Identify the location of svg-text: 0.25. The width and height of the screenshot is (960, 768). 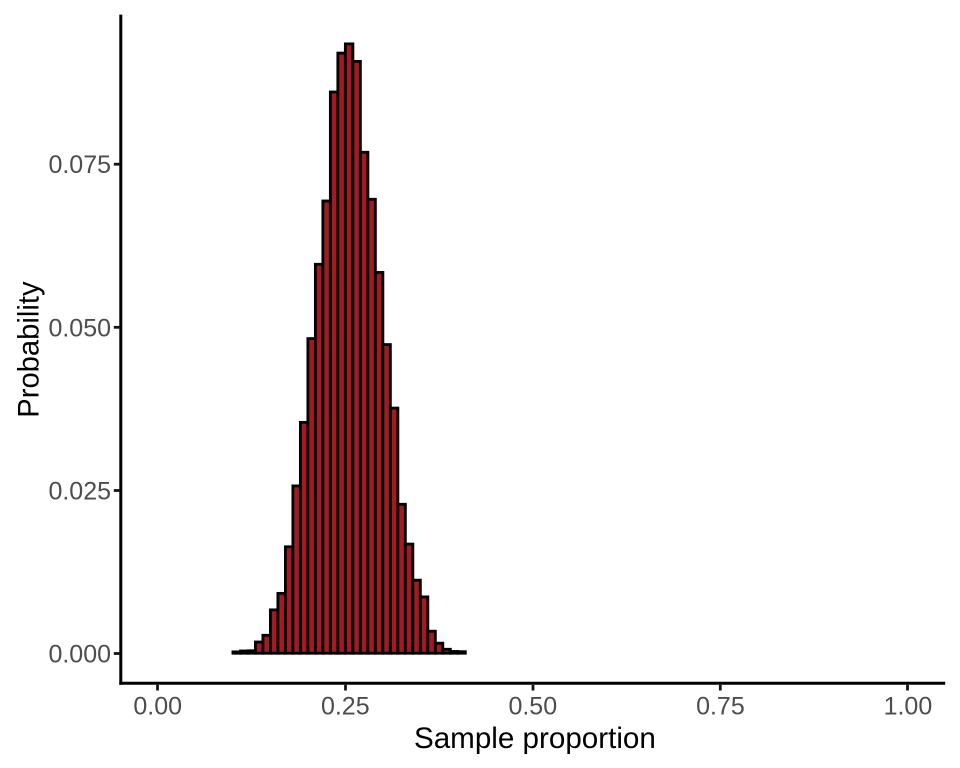
(345, 707).